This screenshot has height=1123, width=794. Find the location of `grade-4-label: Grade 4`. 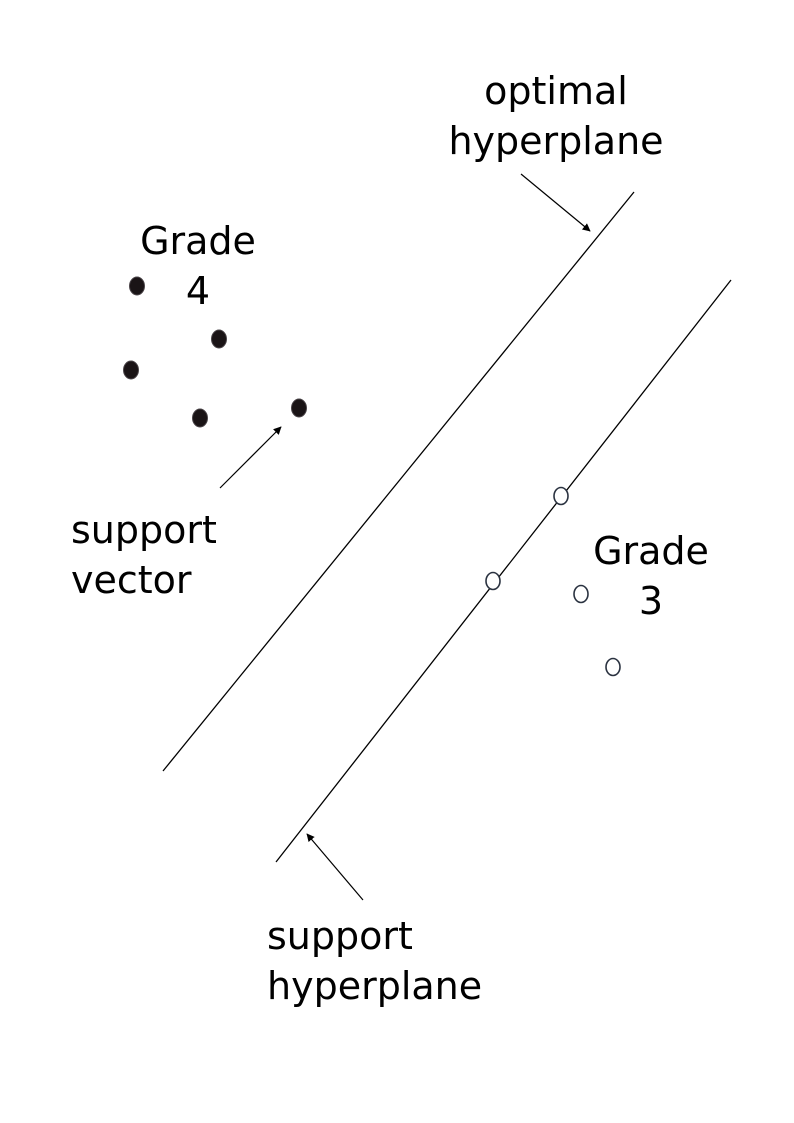

grade-4-label: Grade 4 is located at coordinates (198, 266).